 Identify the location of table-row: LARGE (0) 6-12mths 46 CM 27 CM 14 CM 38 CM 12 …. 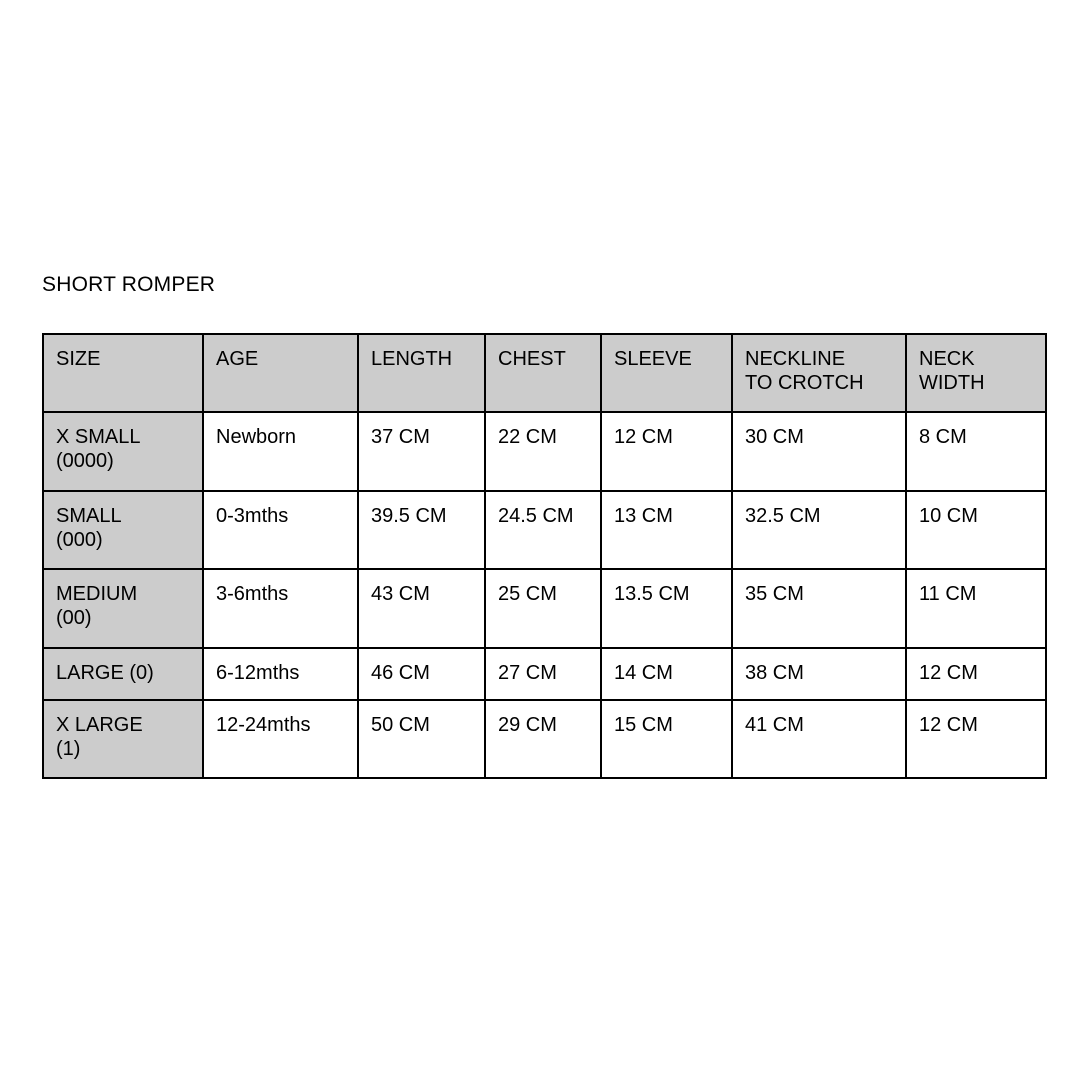
(544, 674).